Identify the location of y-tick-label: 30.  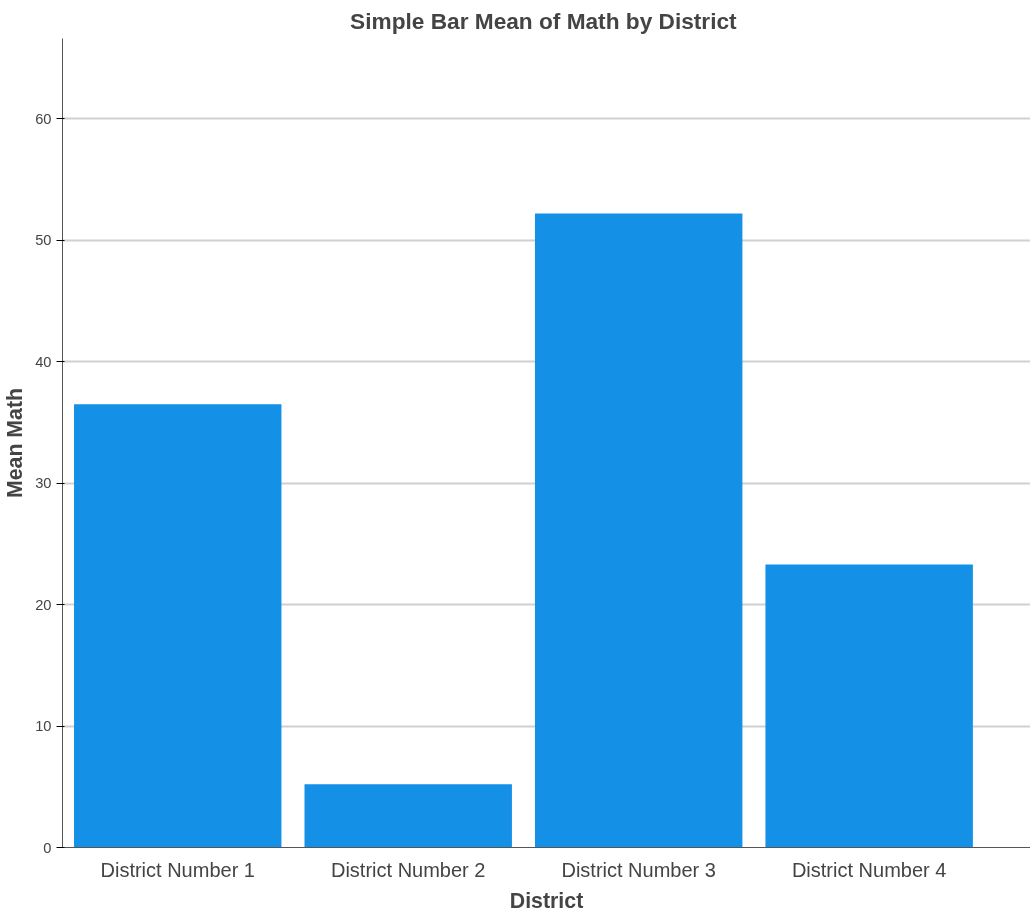
(43, 483).